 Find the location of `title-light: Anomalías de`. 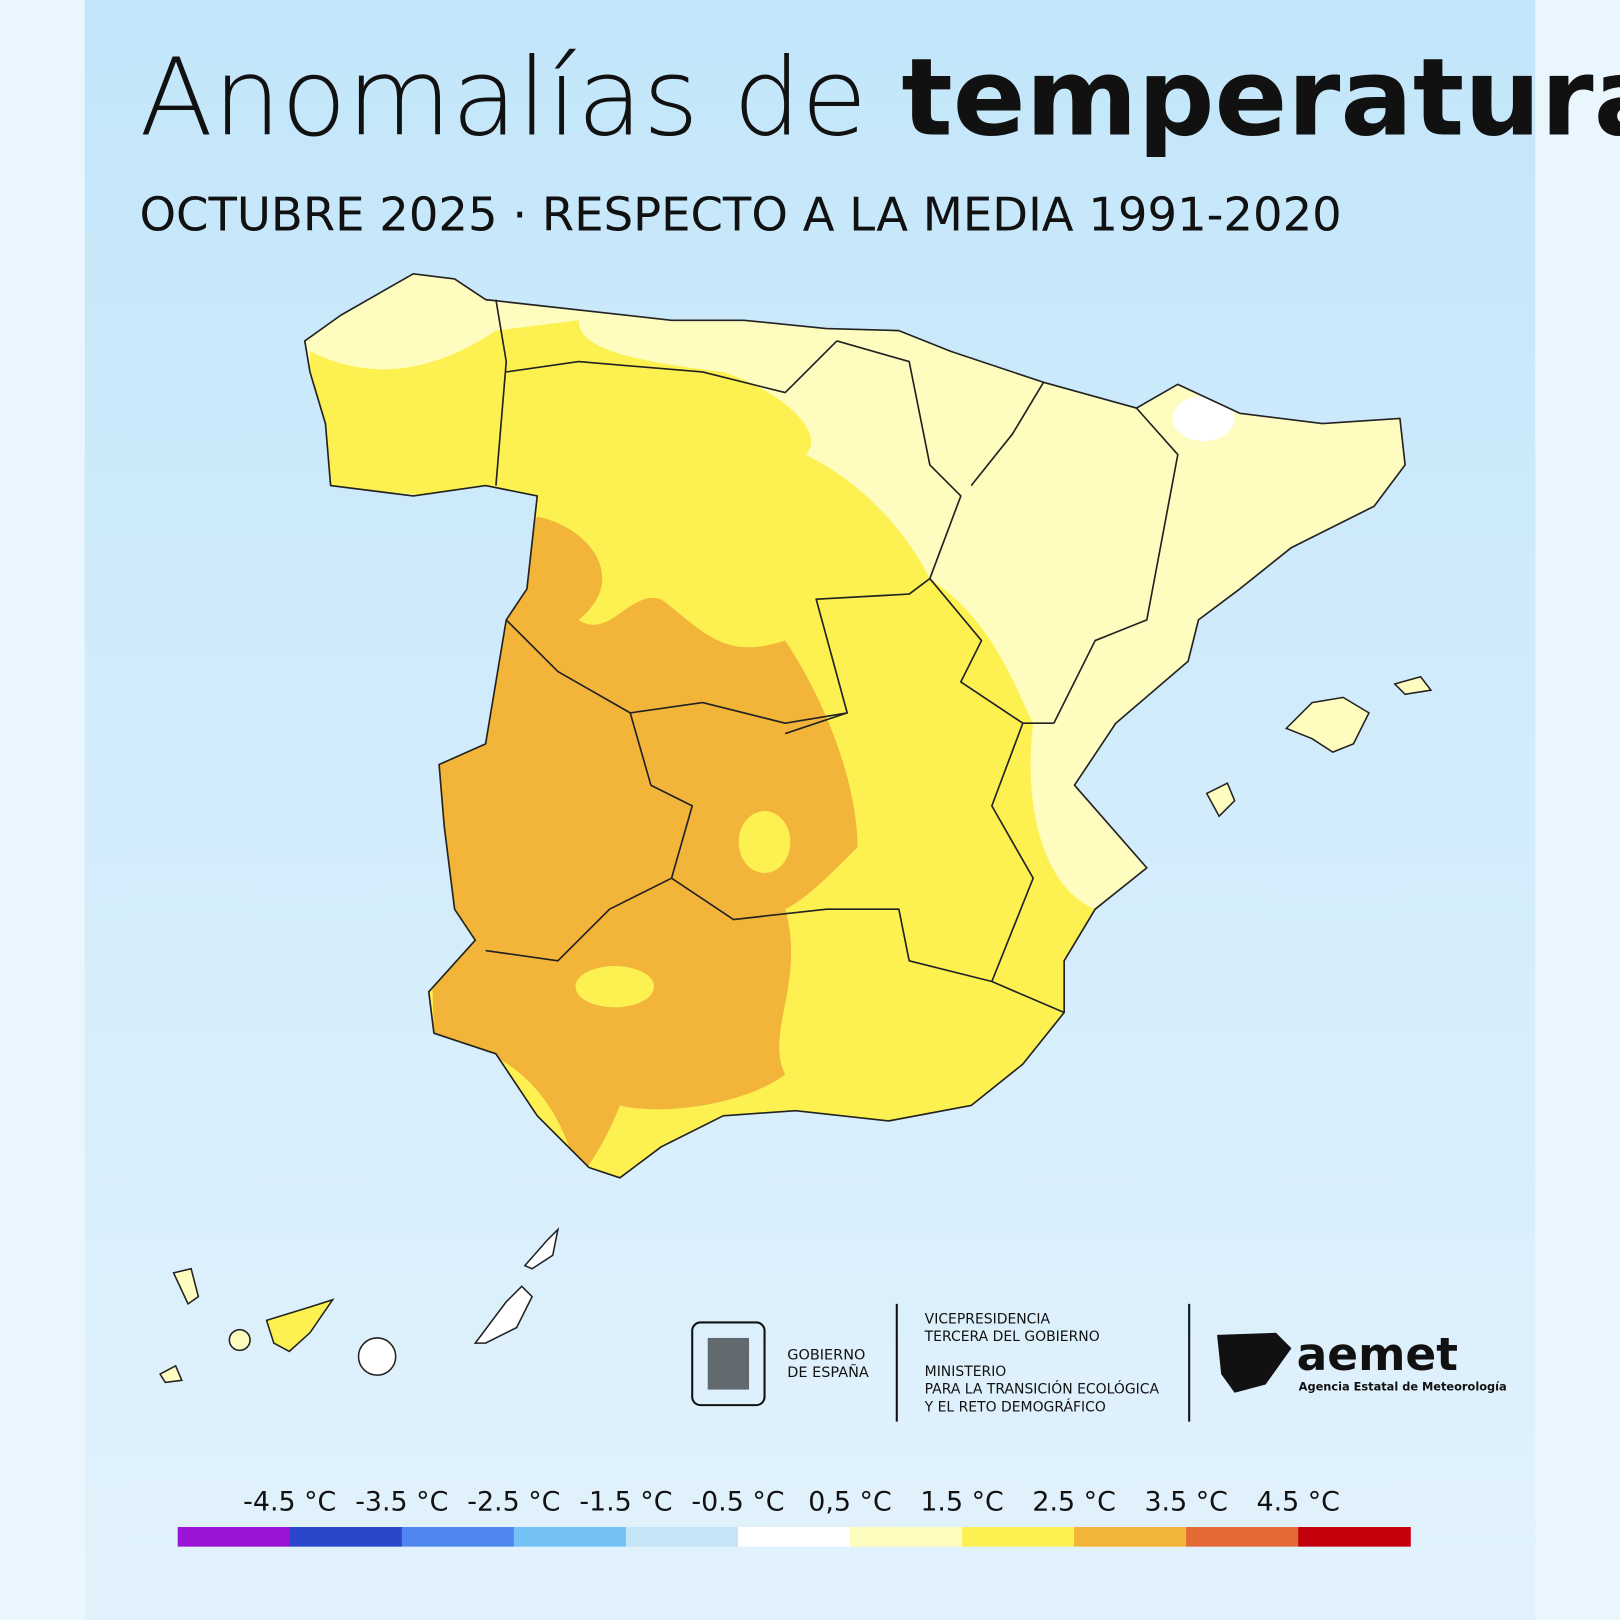

title-light: Anomalías de is located at coordinates (503, 97).